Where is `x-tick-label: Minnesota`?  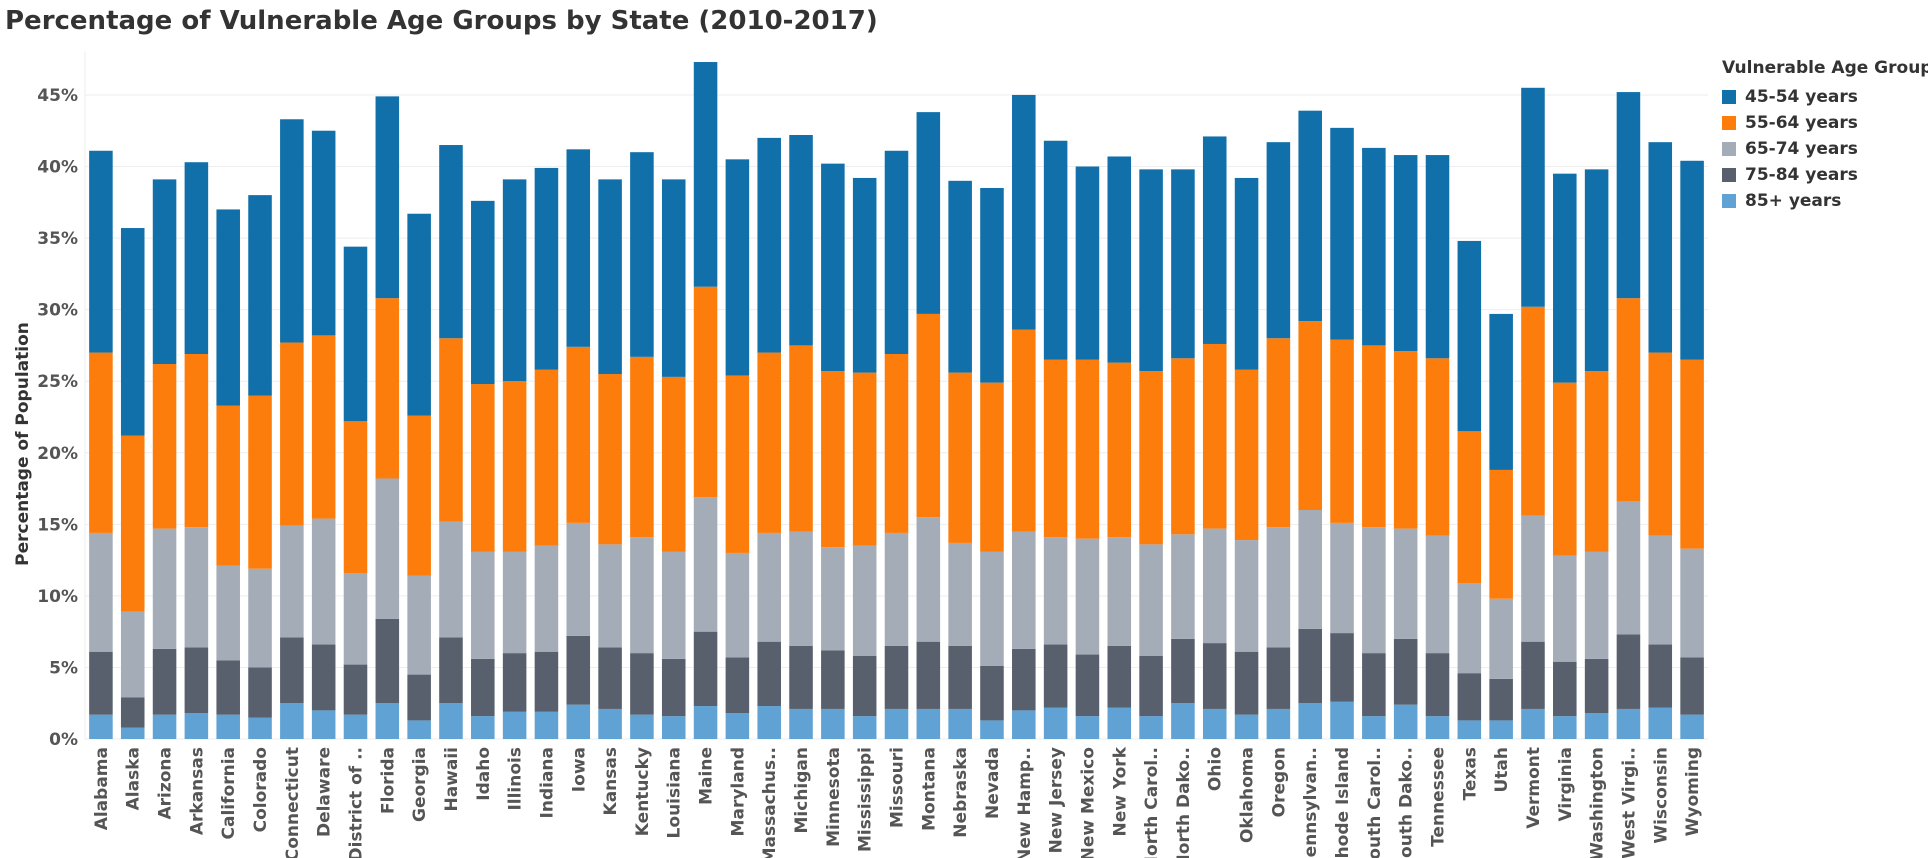
x-tick-label: Minnesota is located at coordinates (834, 797).